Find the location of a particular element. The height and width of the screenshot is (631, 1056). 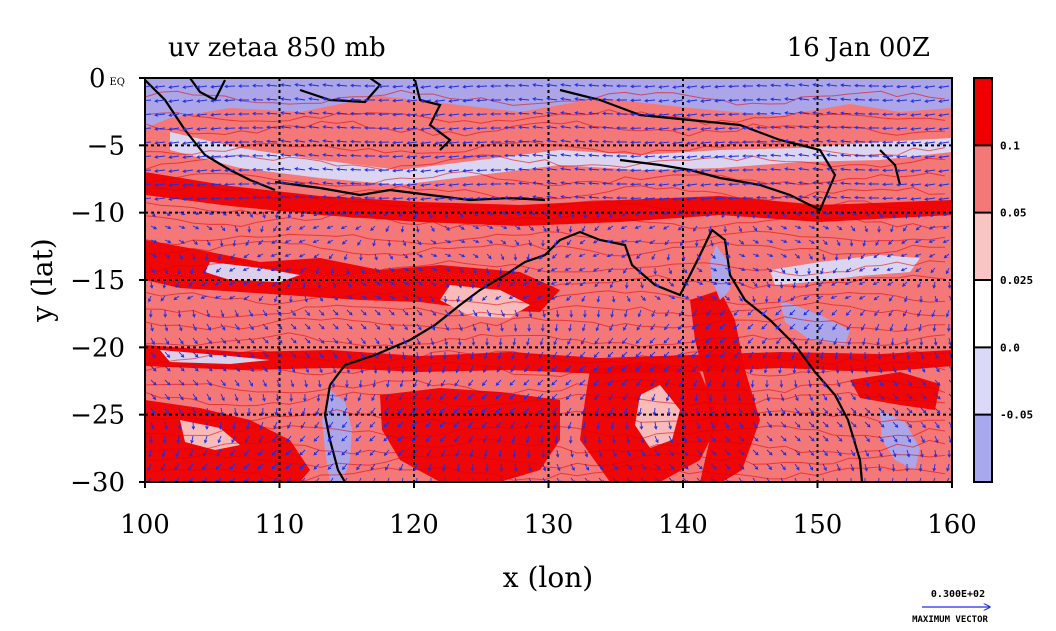

vector-legend: 0.300E+02 MAXIMUM VECTOR is located at coordinates (951, 607).